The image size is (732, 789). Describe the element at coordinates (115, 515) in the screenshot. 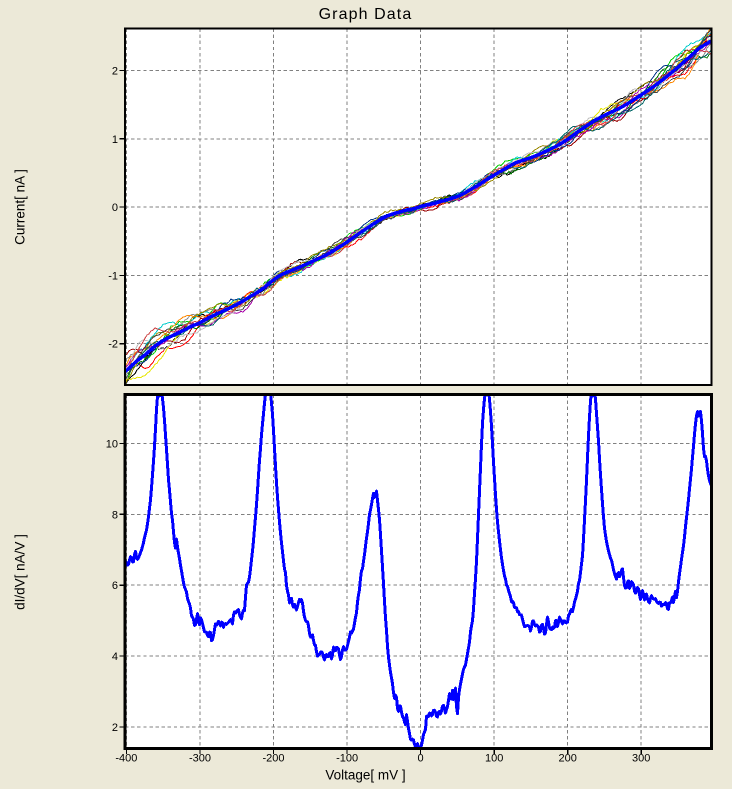

I see `svg-text: 8` at that location.